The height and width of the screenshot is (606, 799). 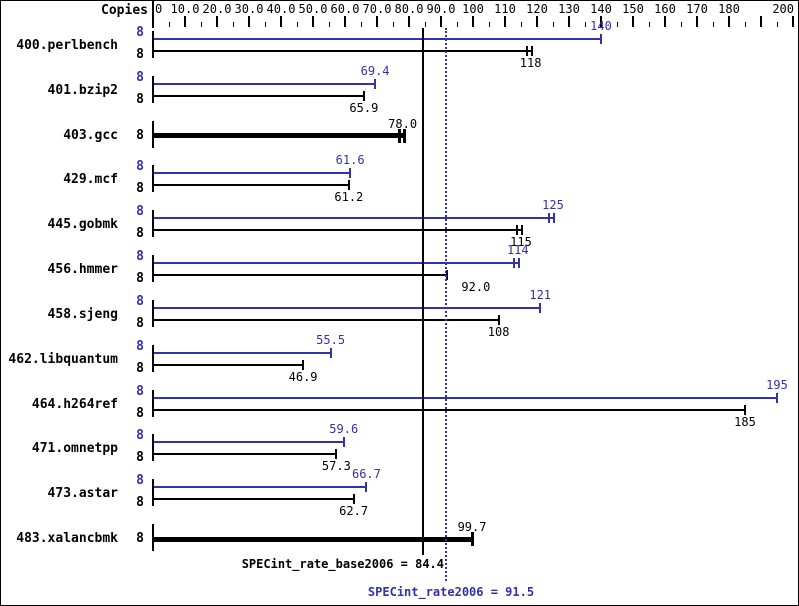 What do you see at coordinates (553, 205) in the screenshot?
I see `peak-value-label: 125` at bounding box center [553, 205].